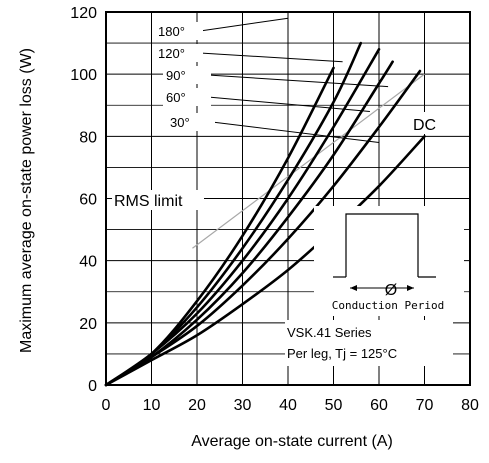 Image resolution: width=489 pixels, height=463 pixels. Describe the element at coordinates (292, 441) in the screenshot. I see `x-axis-title: Average on-state current (A)` at that location.